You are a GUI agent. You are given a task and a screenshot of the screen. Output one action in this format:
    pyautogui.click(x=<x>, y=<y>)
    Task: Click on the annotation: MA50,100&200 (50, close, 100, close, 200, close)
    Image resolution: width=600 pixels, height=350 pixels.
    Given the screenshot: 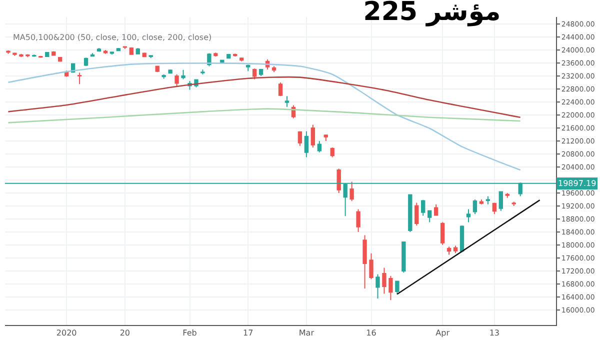 What is the action you would take?
    pyautogui.click(x=112, y=37)
    